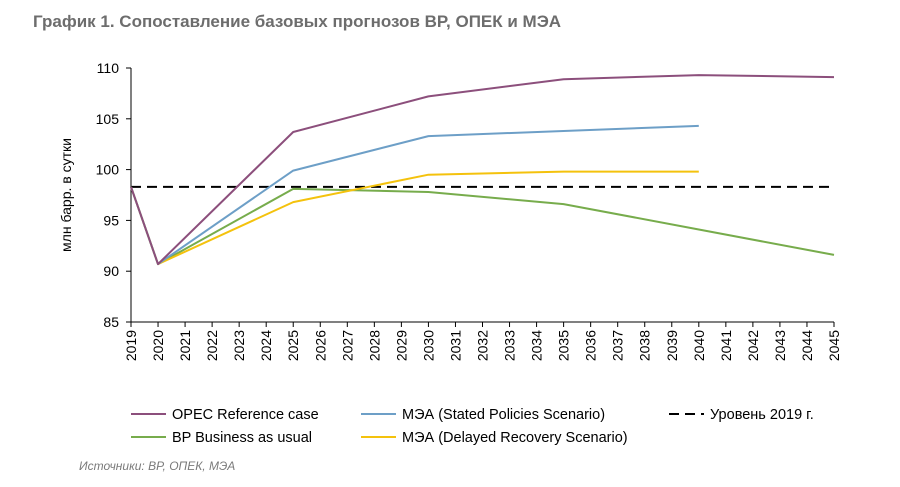 The height and width of the screenshot is (487, 900). What do you see at coordinates (266, 345) in the screenshot?
I see `x-tick-label: 2024` at bounding box center [266, 345].